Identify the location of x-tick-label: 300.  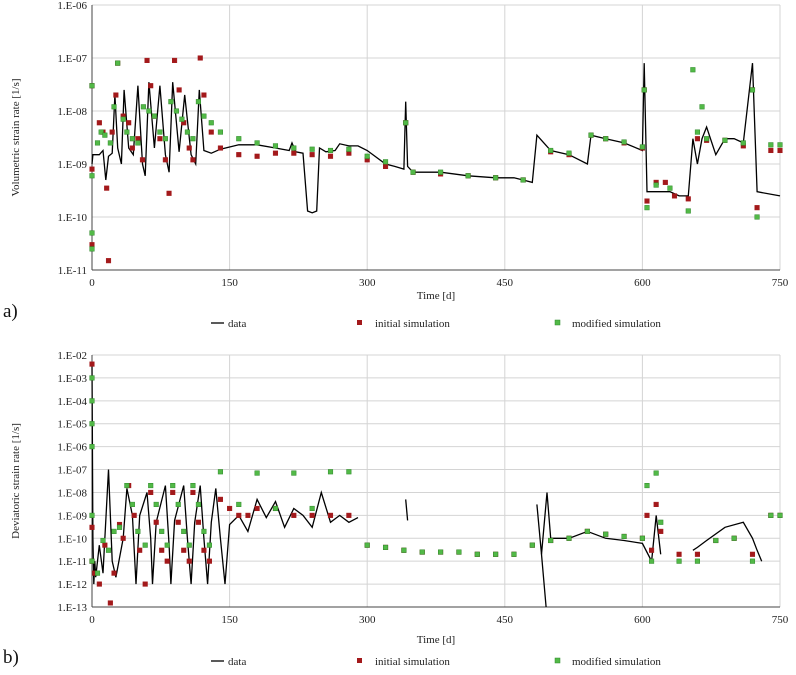
(367, 620).